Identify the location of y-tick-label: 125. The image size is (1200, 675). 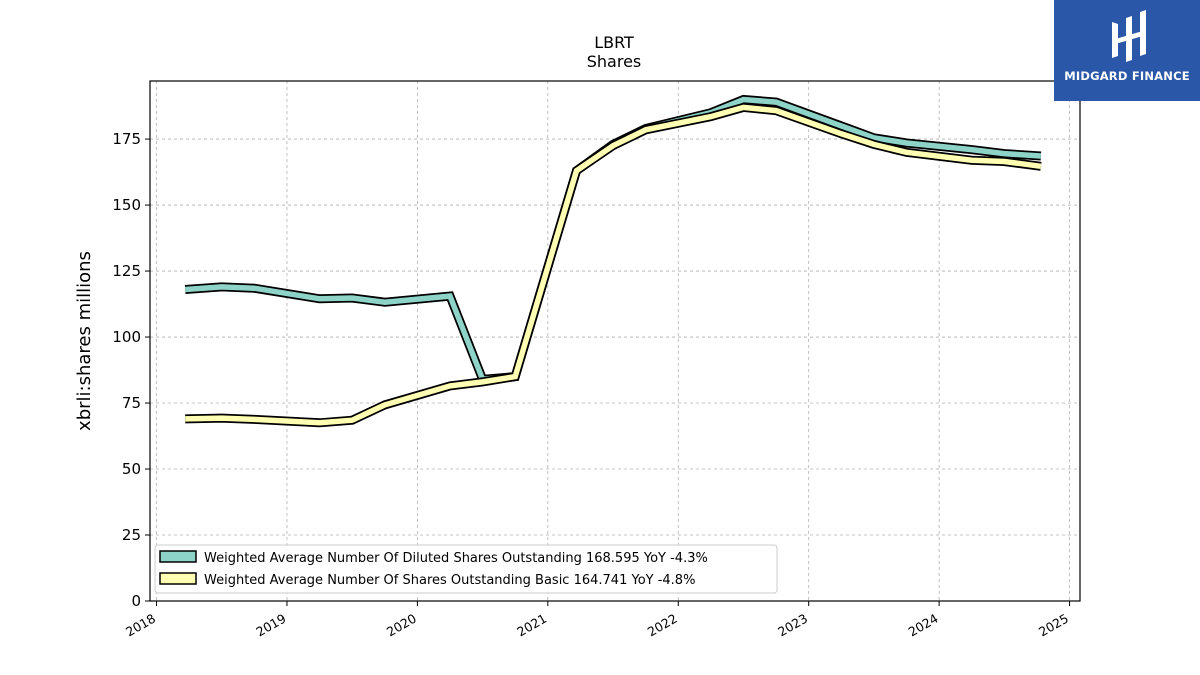
(126, 271).